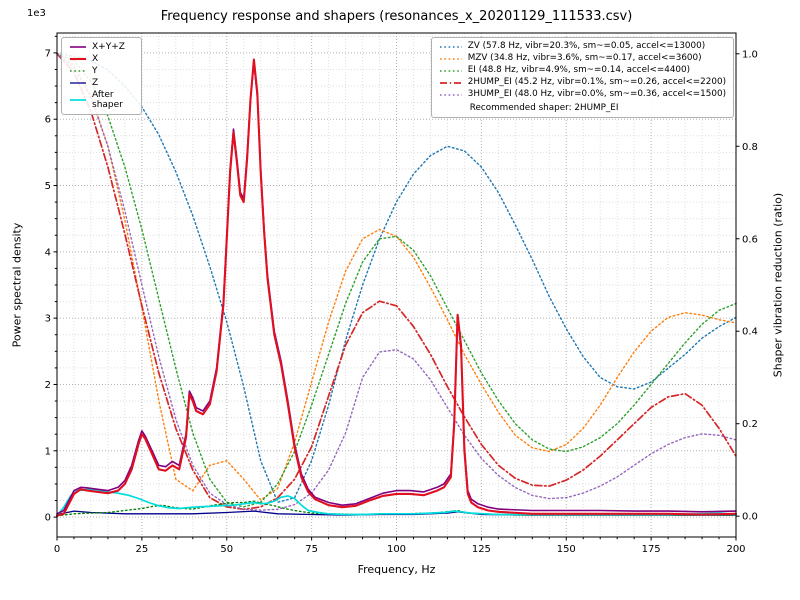 Image resolution: width=800 pixels, height=600 pixels. Describe the element at coordinates (481, 549) in the screenshot. I see `x-tick-label: 125` at that location.